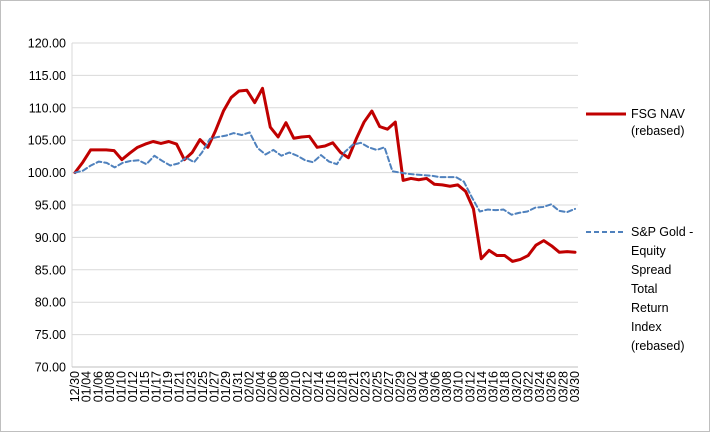 This screenshot has width=710, height=432. I want to click on x-tick-label: 03/08, so click(447, 386).